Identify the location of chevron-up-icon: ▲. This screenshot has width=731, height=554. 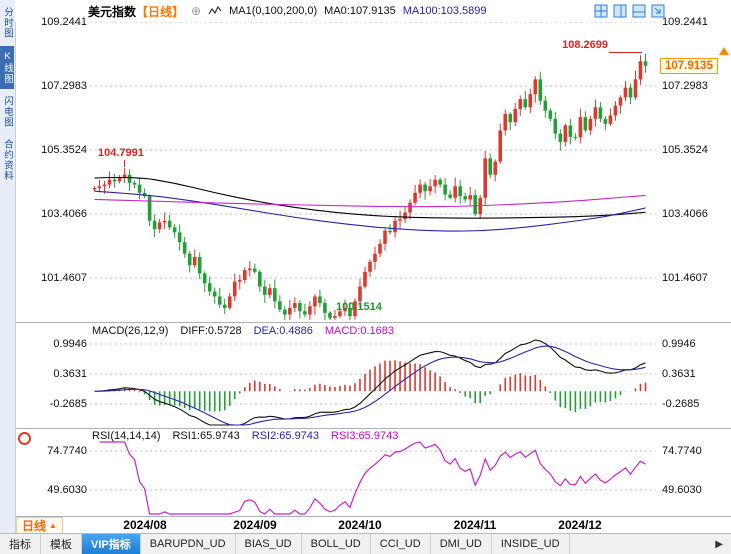
(53, 525).